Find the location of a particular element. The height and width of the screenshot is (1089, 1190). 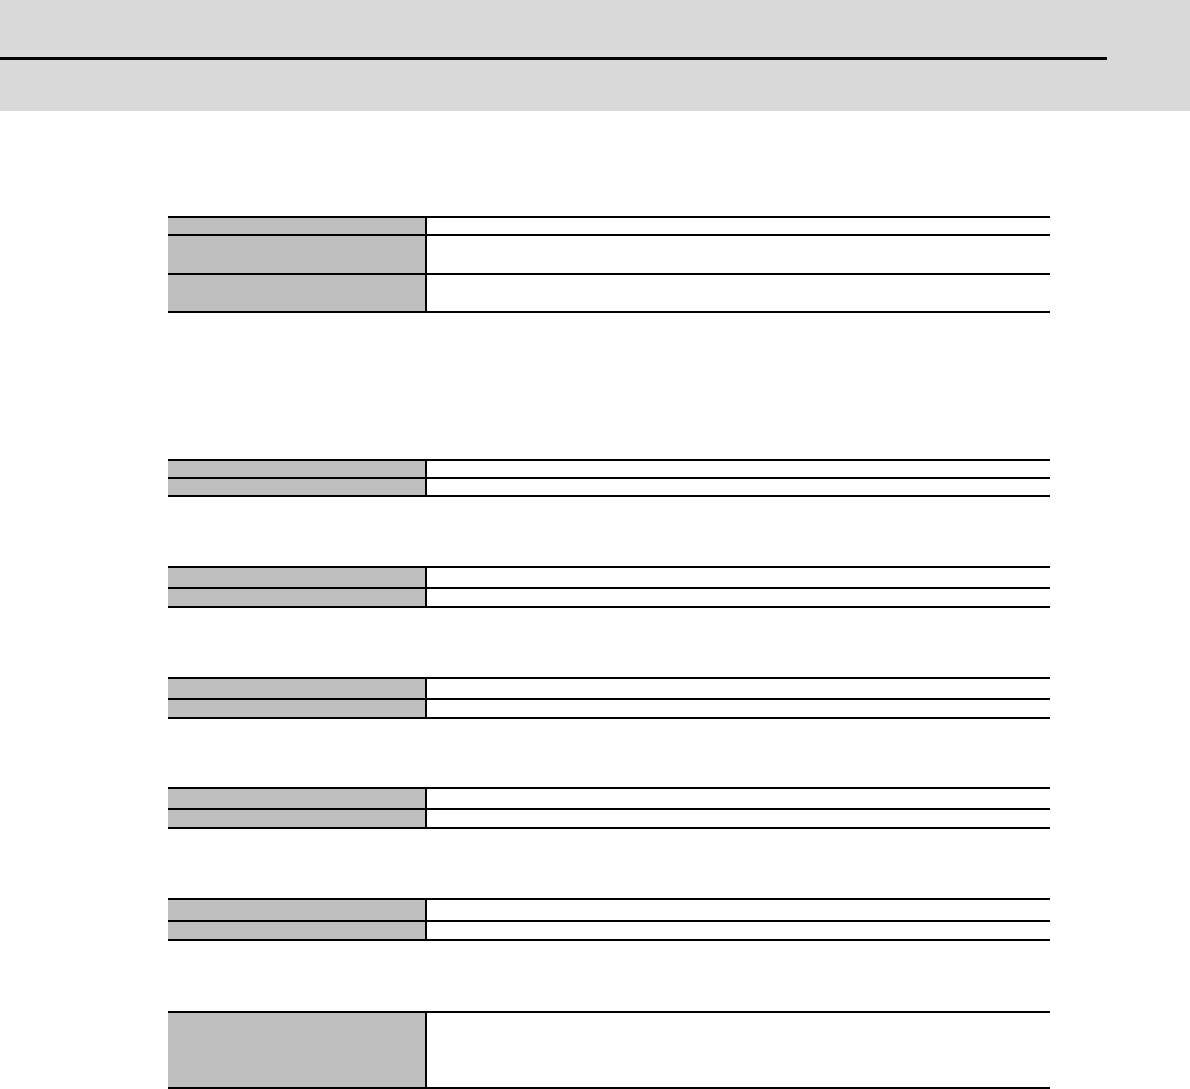

page-header-band is located at coordinates (595, 55).